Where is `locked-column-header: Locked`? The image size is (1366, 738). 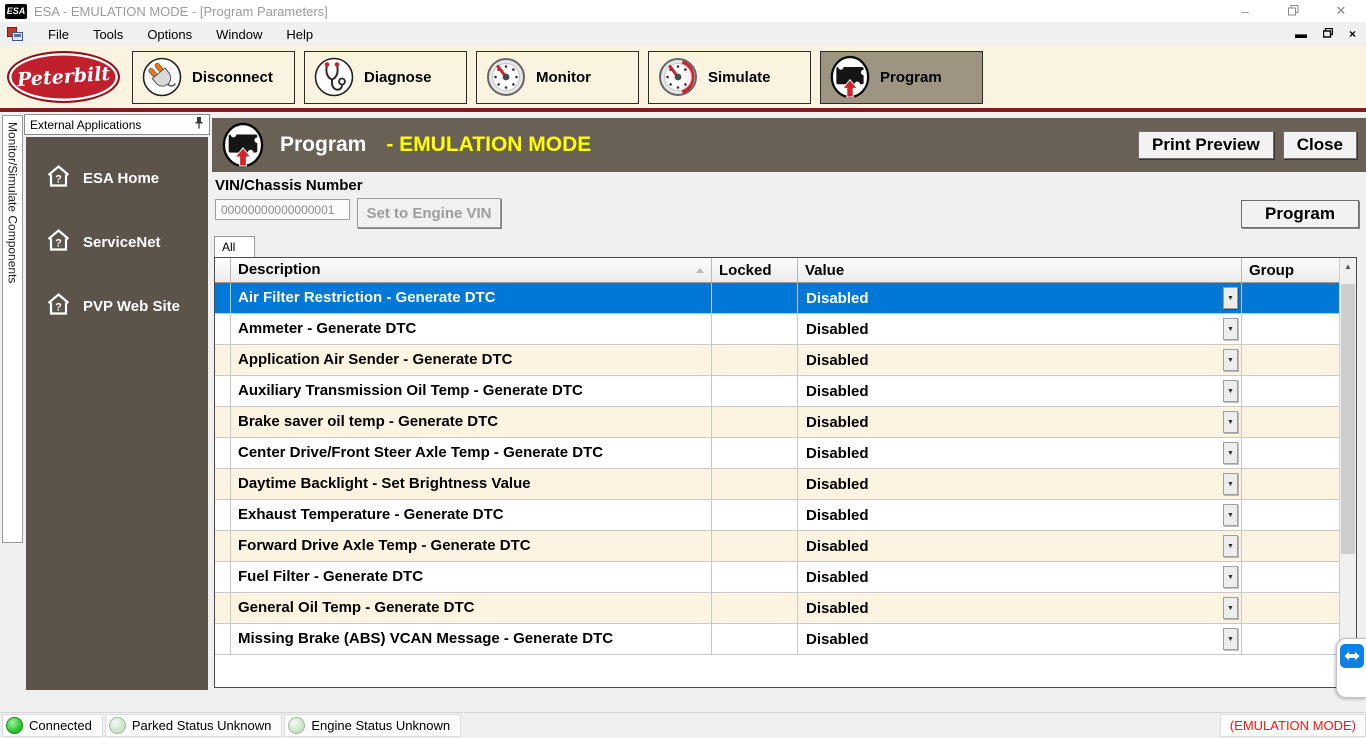 locked-column-header: Locked is located at coordinates (755, 270).